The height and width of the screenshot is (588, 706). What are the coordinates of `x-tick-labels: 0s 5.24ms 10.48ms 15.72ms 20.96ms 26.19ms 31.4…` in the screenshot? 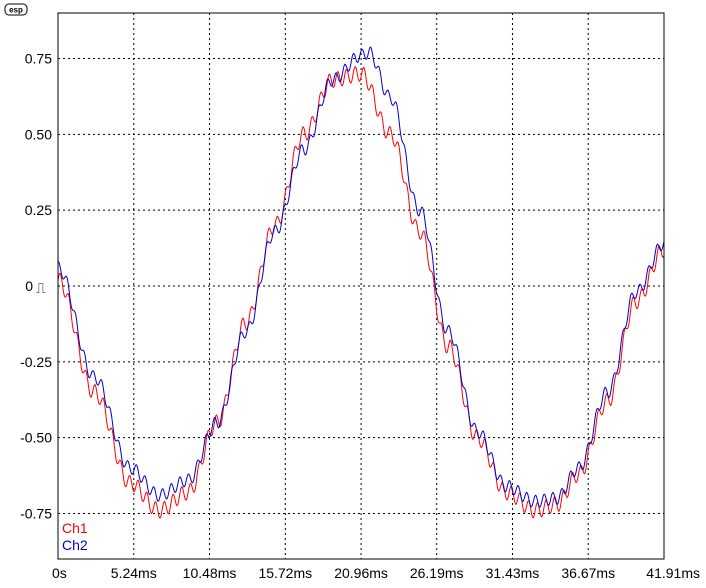 It's located at (376, 573).